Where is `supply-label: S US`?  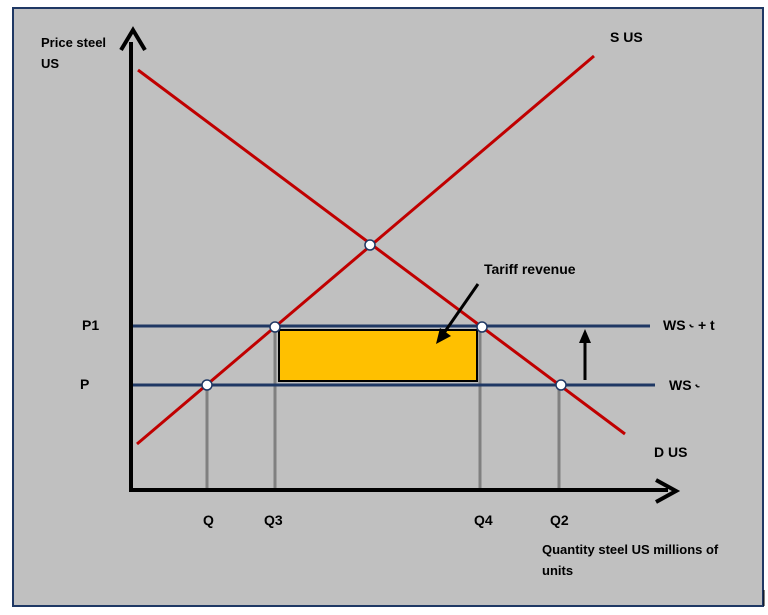
supply-label: S US is located at coordinates (626, 37).